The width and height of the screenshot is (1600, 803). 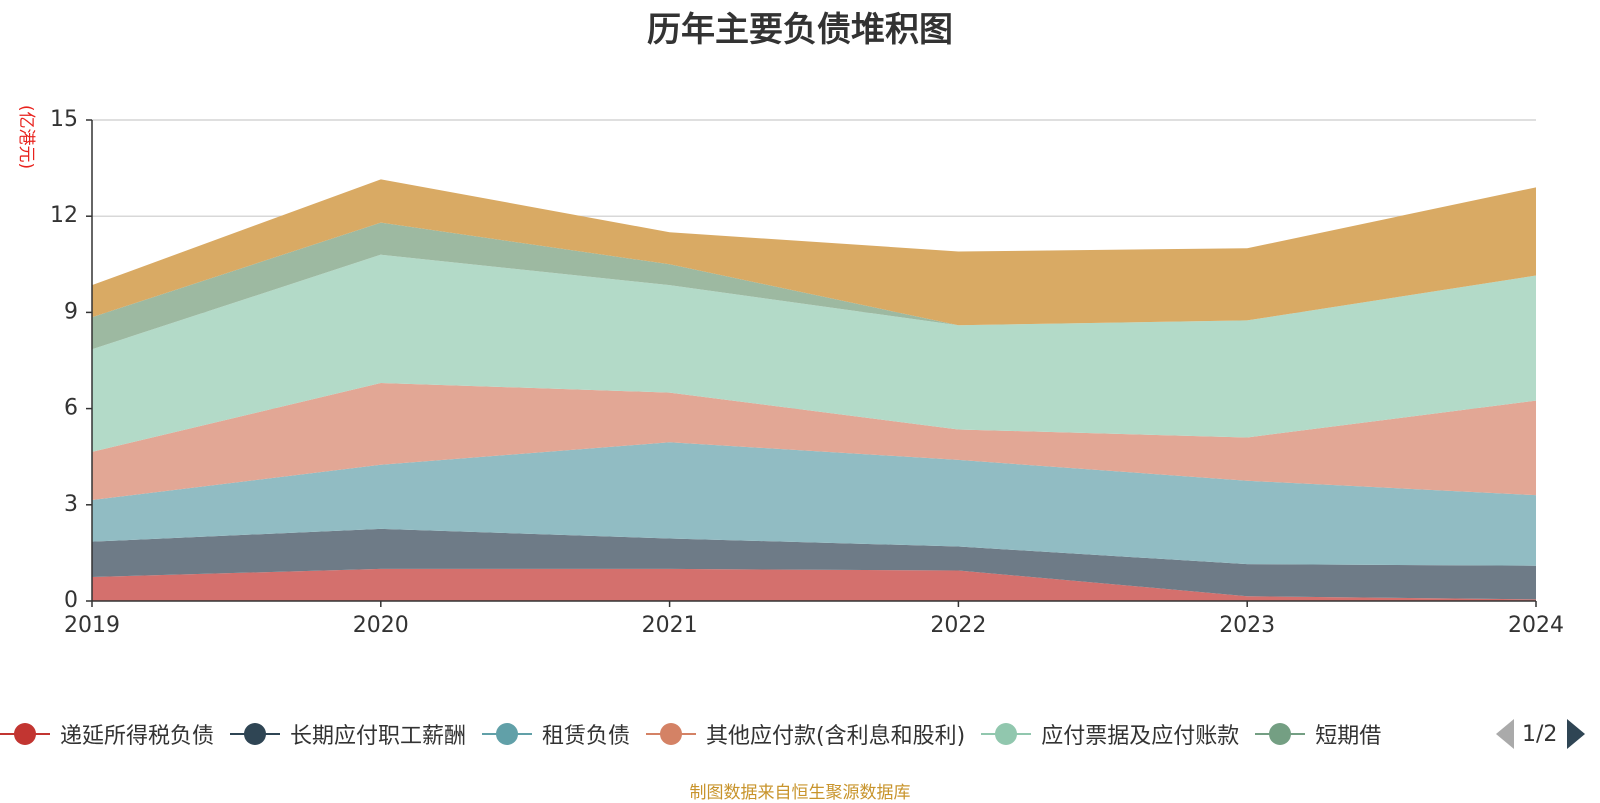 What do you see at coordinates (814, 504) in the screenshot?
I see `area-租赁负债` at bounding box center [814, 504].